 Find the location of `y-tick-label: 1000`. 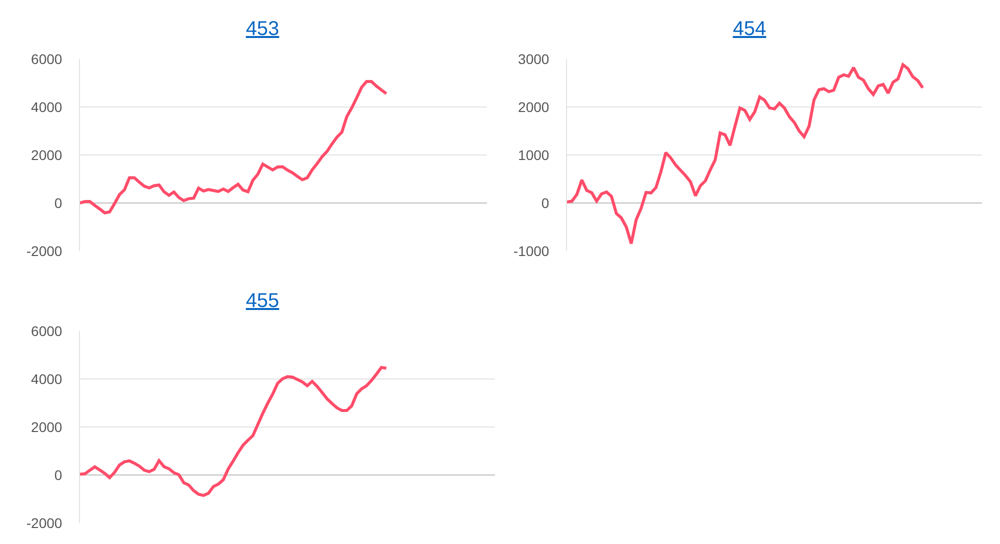

y-tick-label: 1000 is located at coordinates (534, 154).